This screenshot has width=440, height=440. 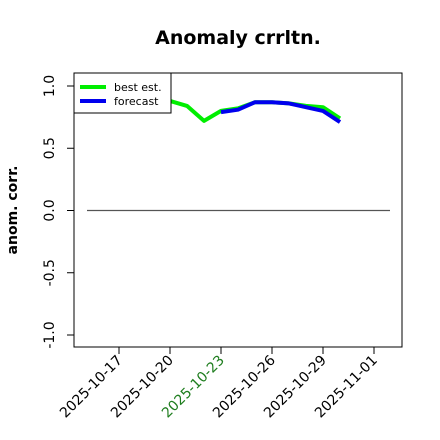 I want to click on y-ticks: -1.0 -0.5 0.0 0.5 1.0, so click(x=58, y=212).